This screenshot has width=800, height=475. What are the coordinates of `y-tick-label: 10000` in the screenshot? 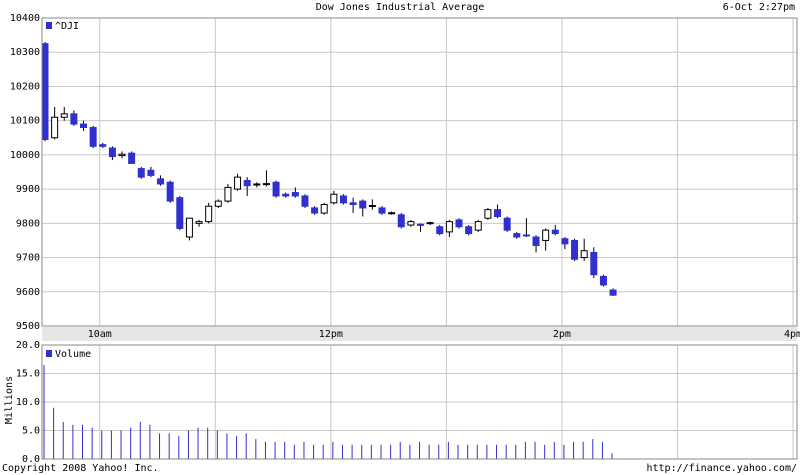 It's located at (25, 155).